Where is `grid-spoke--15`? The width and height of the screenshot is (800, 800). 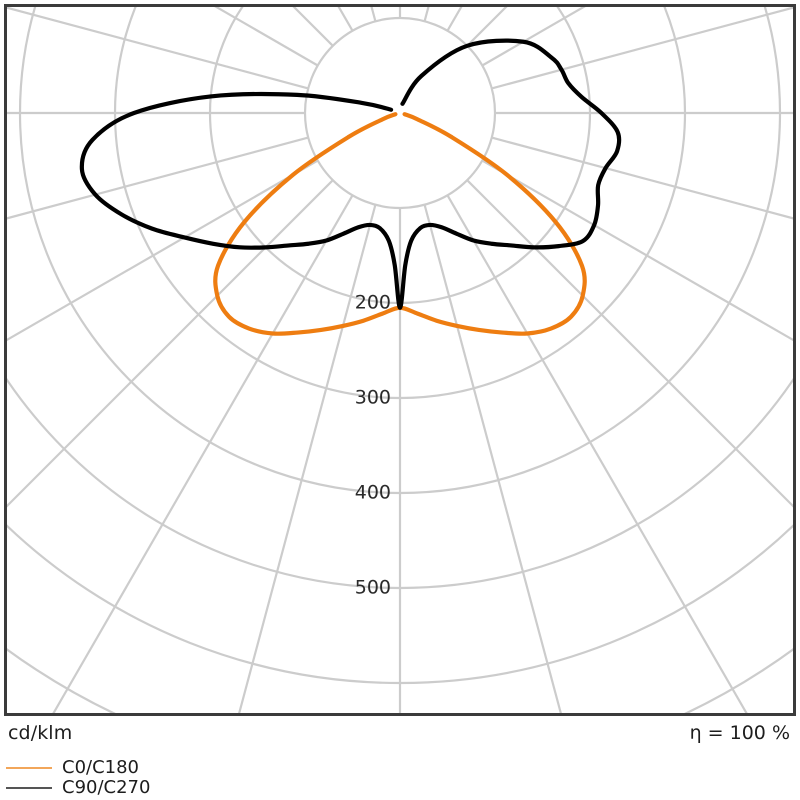
grid-spoke--15 is located at coordinates (307, 458).